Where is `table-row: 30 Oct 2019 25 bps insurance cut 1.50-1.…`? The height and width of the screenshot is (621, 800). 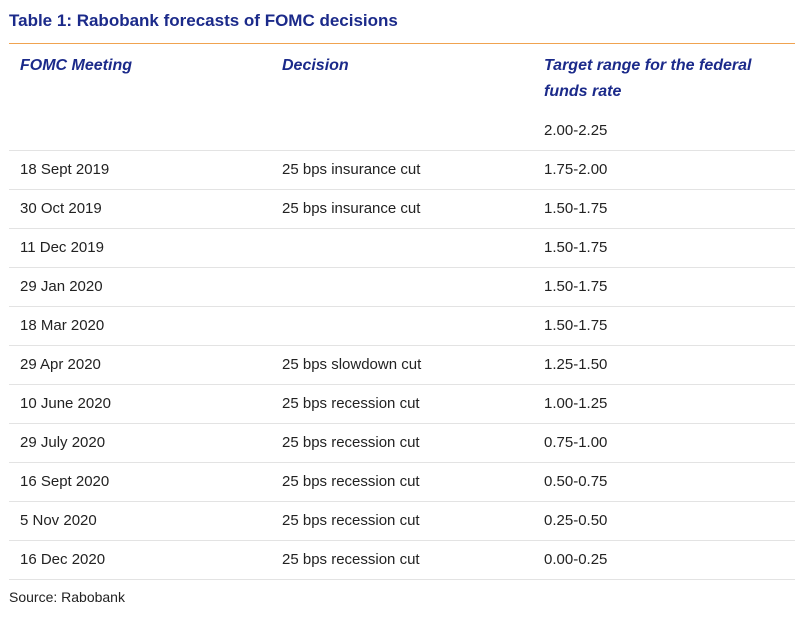
table-row: 30 Oct 2019 25 bps insurance cut 1.50-1.… is located at coordinates (402, 209).